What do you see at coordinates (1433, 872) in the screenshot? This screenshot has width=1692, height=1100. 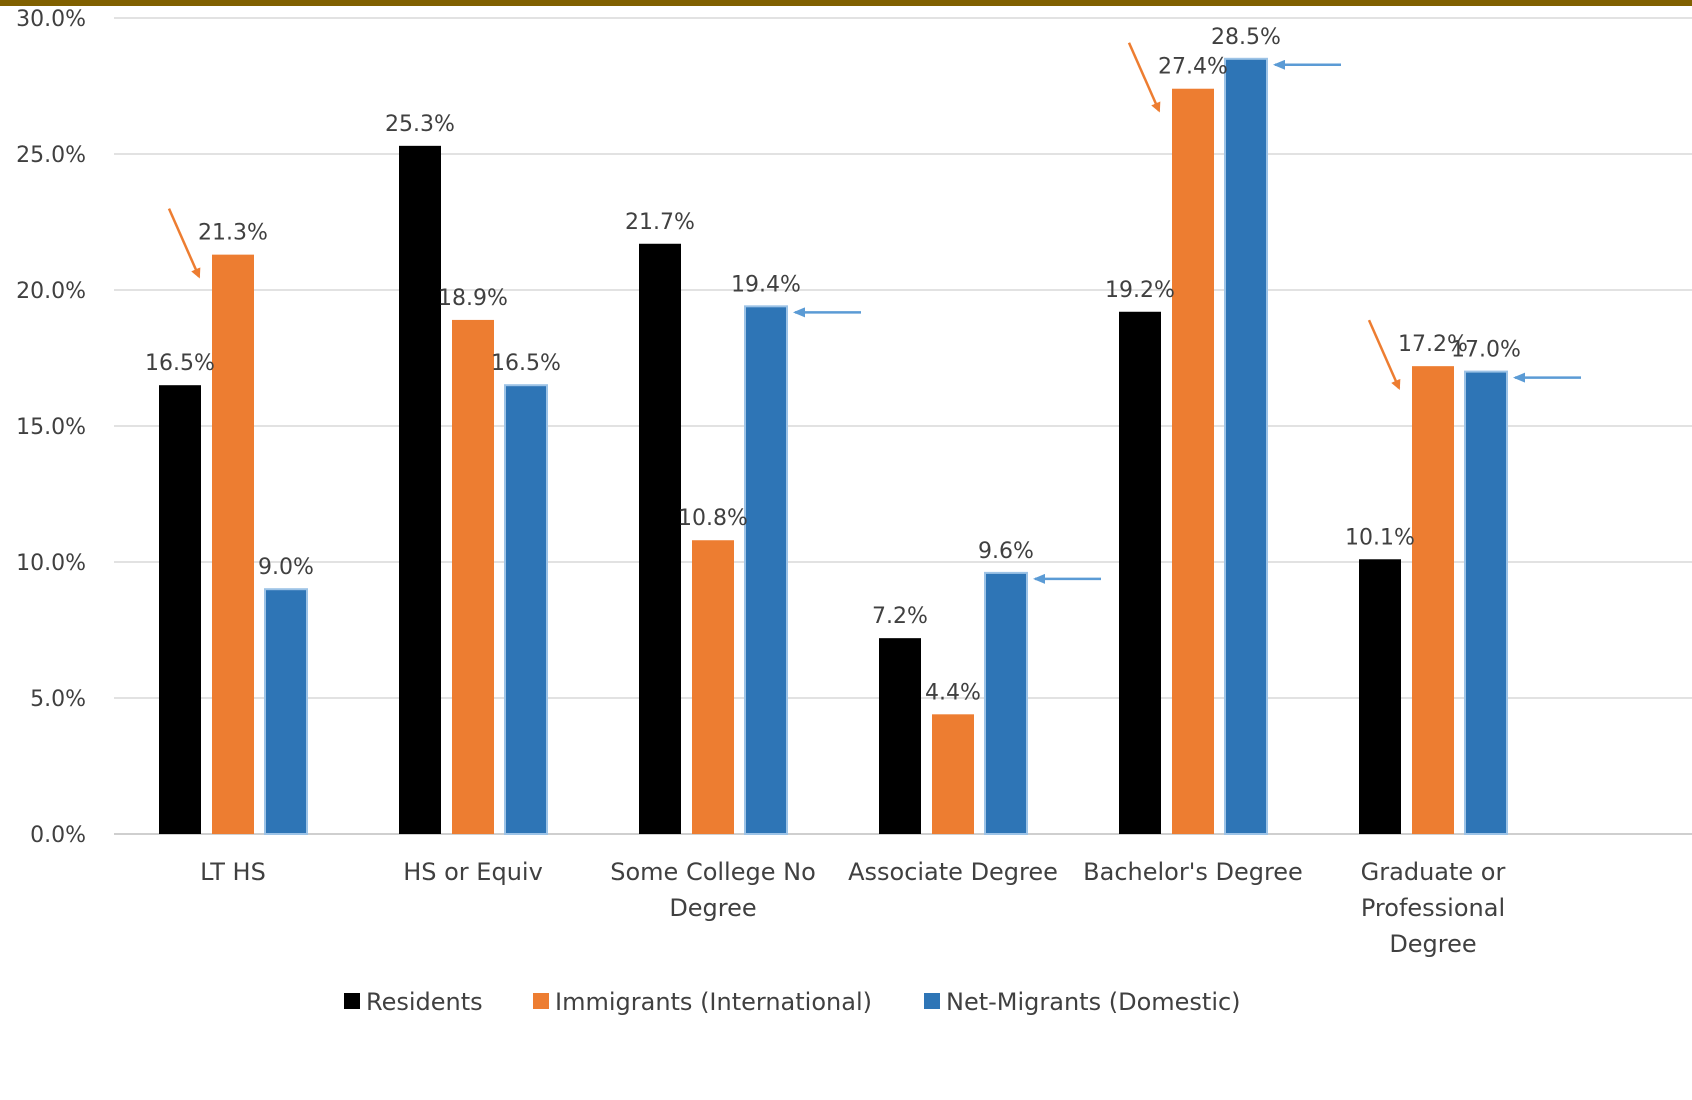 I see `category-label: Graduate or` at bounding box center [1433, 872].